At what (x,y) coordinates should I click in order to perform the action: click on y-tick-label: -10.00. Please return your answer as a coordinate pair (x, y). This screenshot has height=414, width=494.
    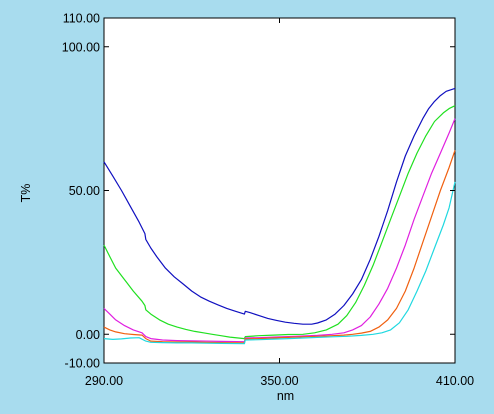
    Looking at the image, I should click on (82, 364).